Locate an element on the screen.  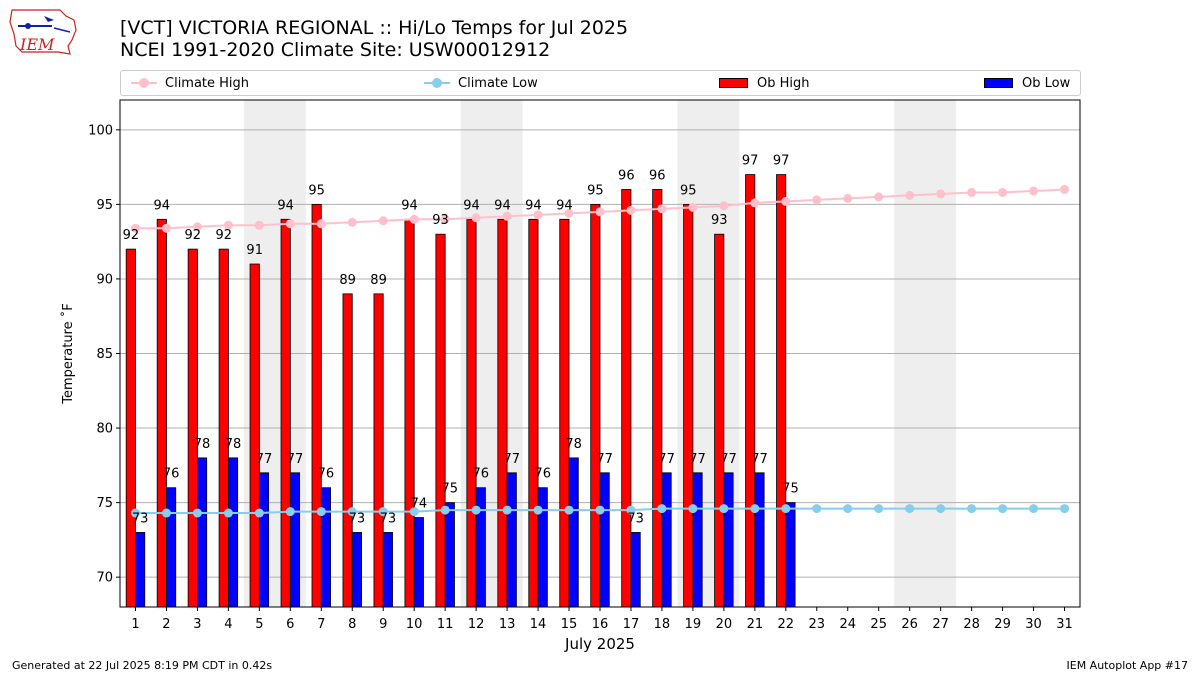
x-tick-label: 20 is located at coordinates (724, 624).